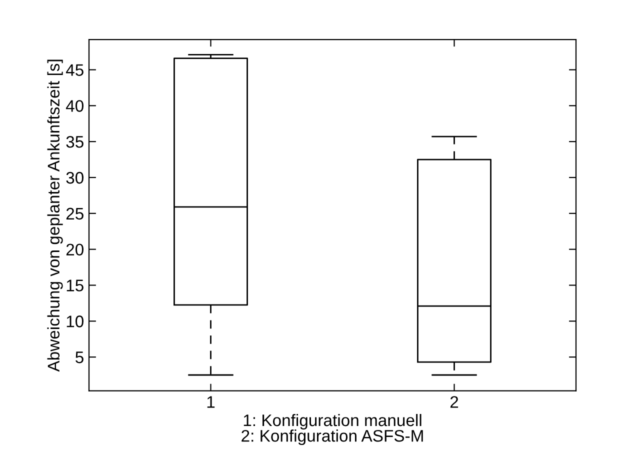 The image size is (624, 455). What do you see at coordinates (75, 70) in the screenshot?
I see `y-tick-label: 45` at bounding box center [75, 70].